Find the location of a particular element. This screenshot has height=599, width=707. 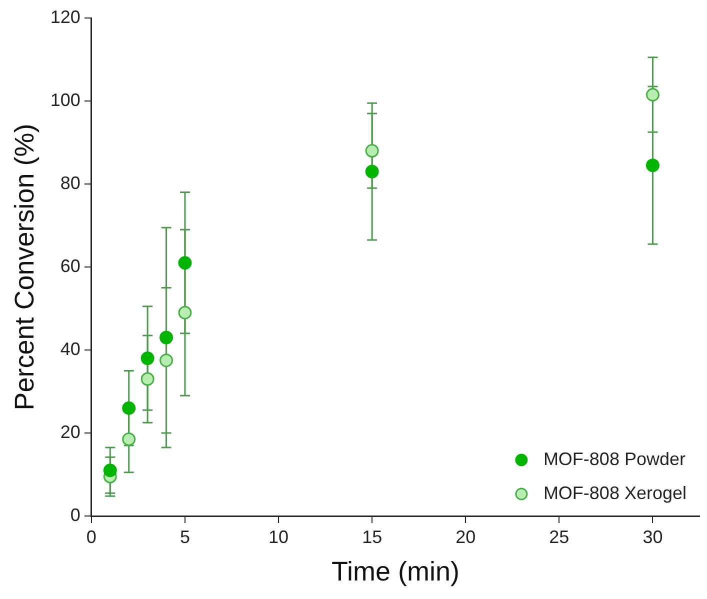

x-axis-title: Time (min) is located at coordinates (395, 571).